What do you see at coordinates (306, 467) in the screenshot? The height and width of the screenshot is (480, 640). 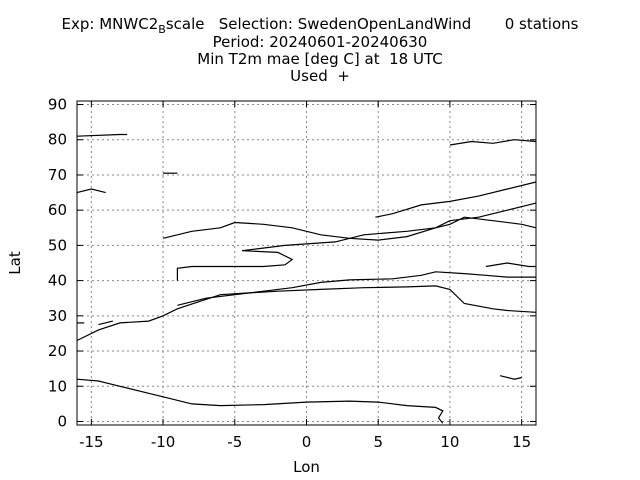 I see `x-axis-label: Lon` at bounding box center [306, 467].